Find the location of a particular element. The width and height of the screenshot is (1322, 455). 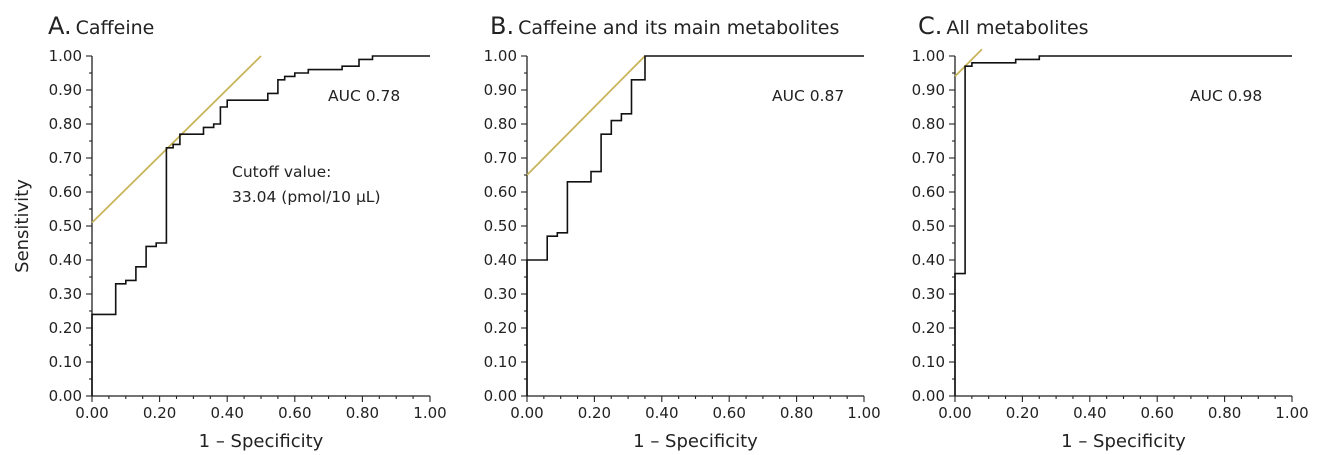

panel-c-x-tick-label: 0.40 is located at coordinates (1089, 413).